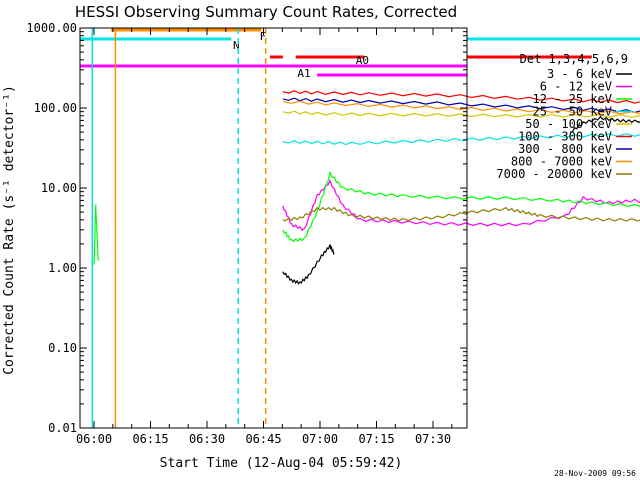 This screenshot has width=640, height=480. What do you see at coordinates (94, 439) in the screenshot?
I see `x-tick-label: 06:00` at bounding box center [94, 439].